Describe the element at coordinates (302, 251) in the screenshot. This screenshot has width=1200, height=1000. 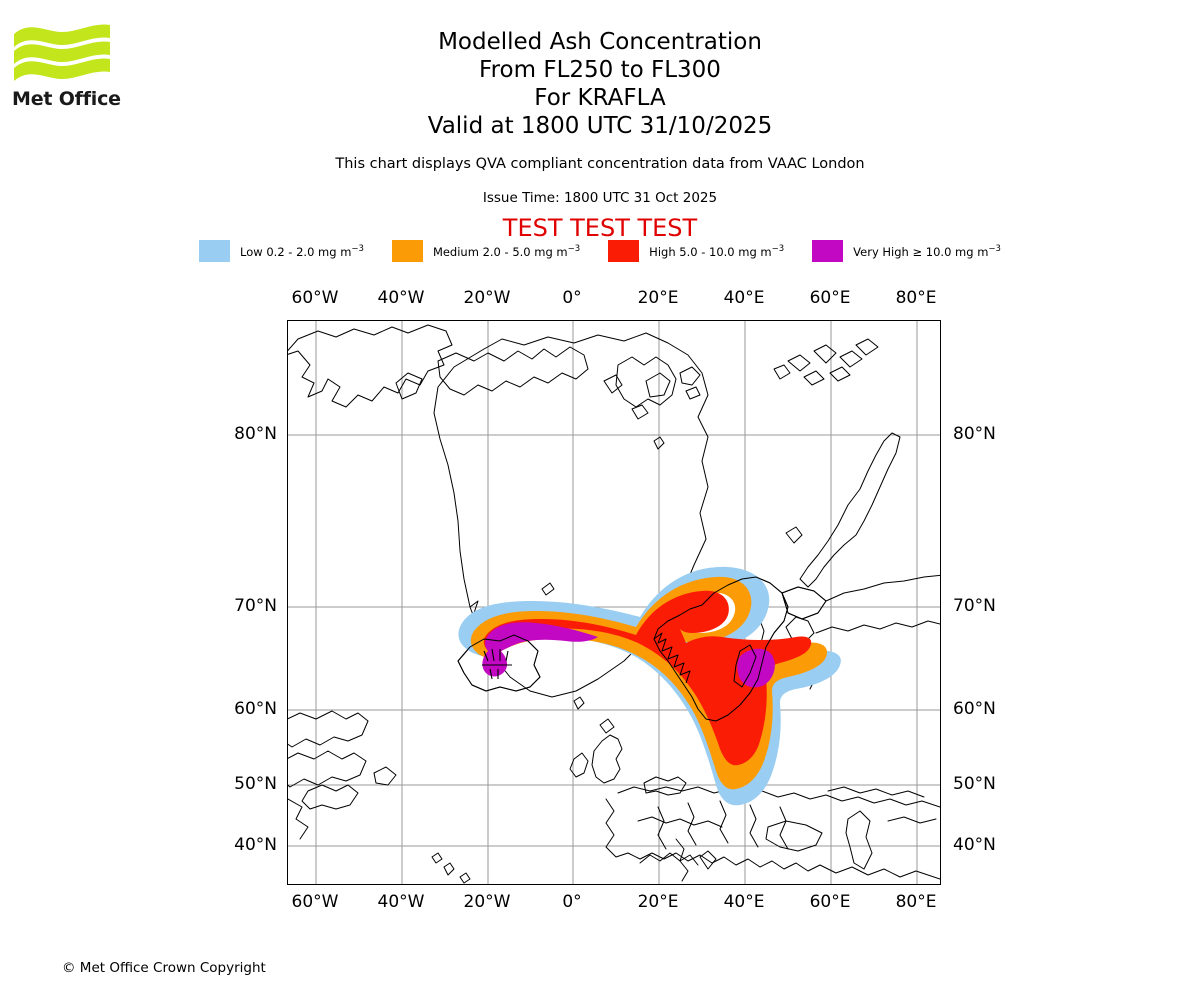
I see `legend-label-low: Low 0.2 - 2.0 mg m−3` at that location.